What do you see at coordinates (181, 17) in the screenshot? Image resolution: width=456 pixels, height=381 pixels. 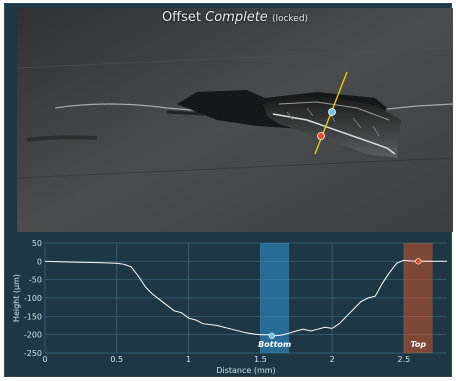 I see `title-prefix: Offset` at bounding box center [181, 17].